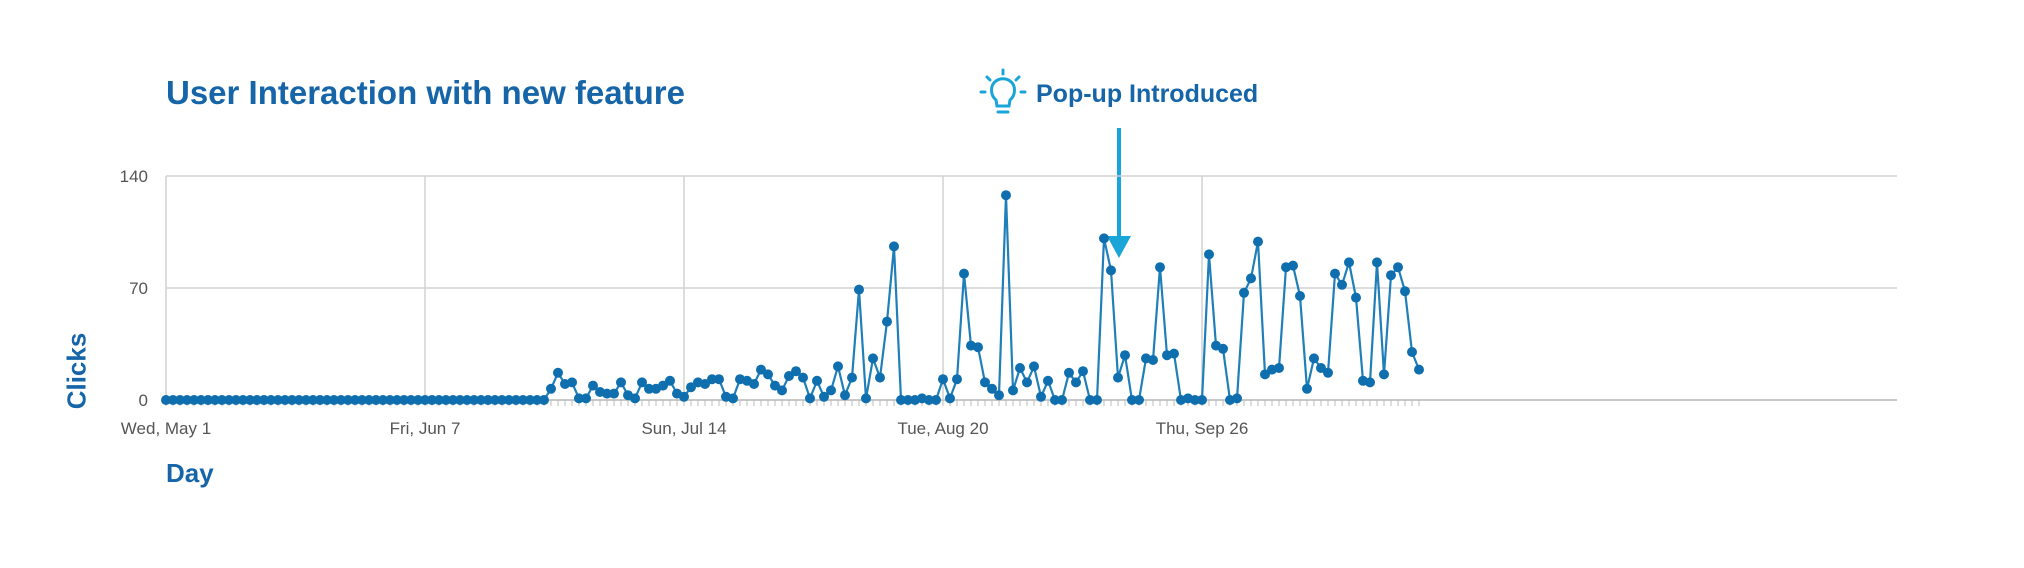 Image resolution: width=2024 pixels, height=568 pixels. What do you see at coordinates (683, 428) in the screenshot?
I see `x-tick-label: Sun, Jul 14` at bounding box center [683, 428].